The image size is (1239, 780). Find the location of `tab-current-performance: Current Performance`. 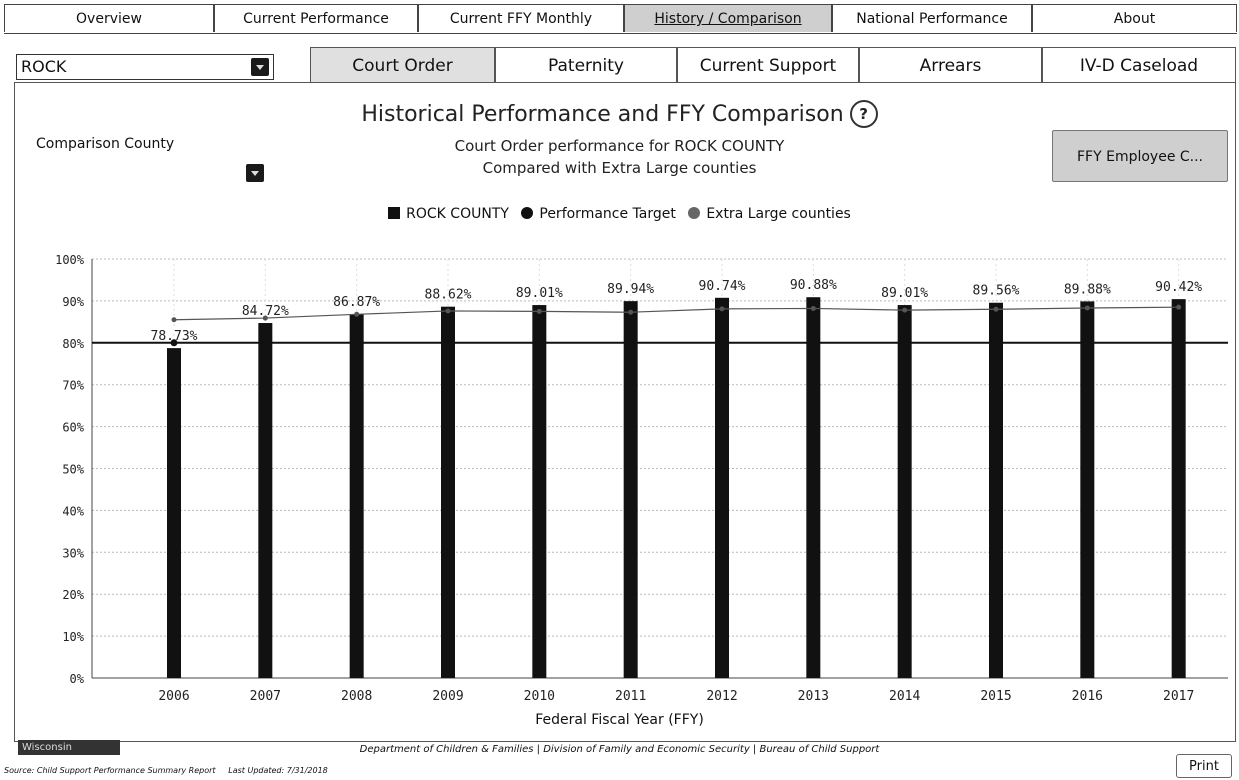

tab-current-performance: Current Performance is located at coordinates (316, 18).